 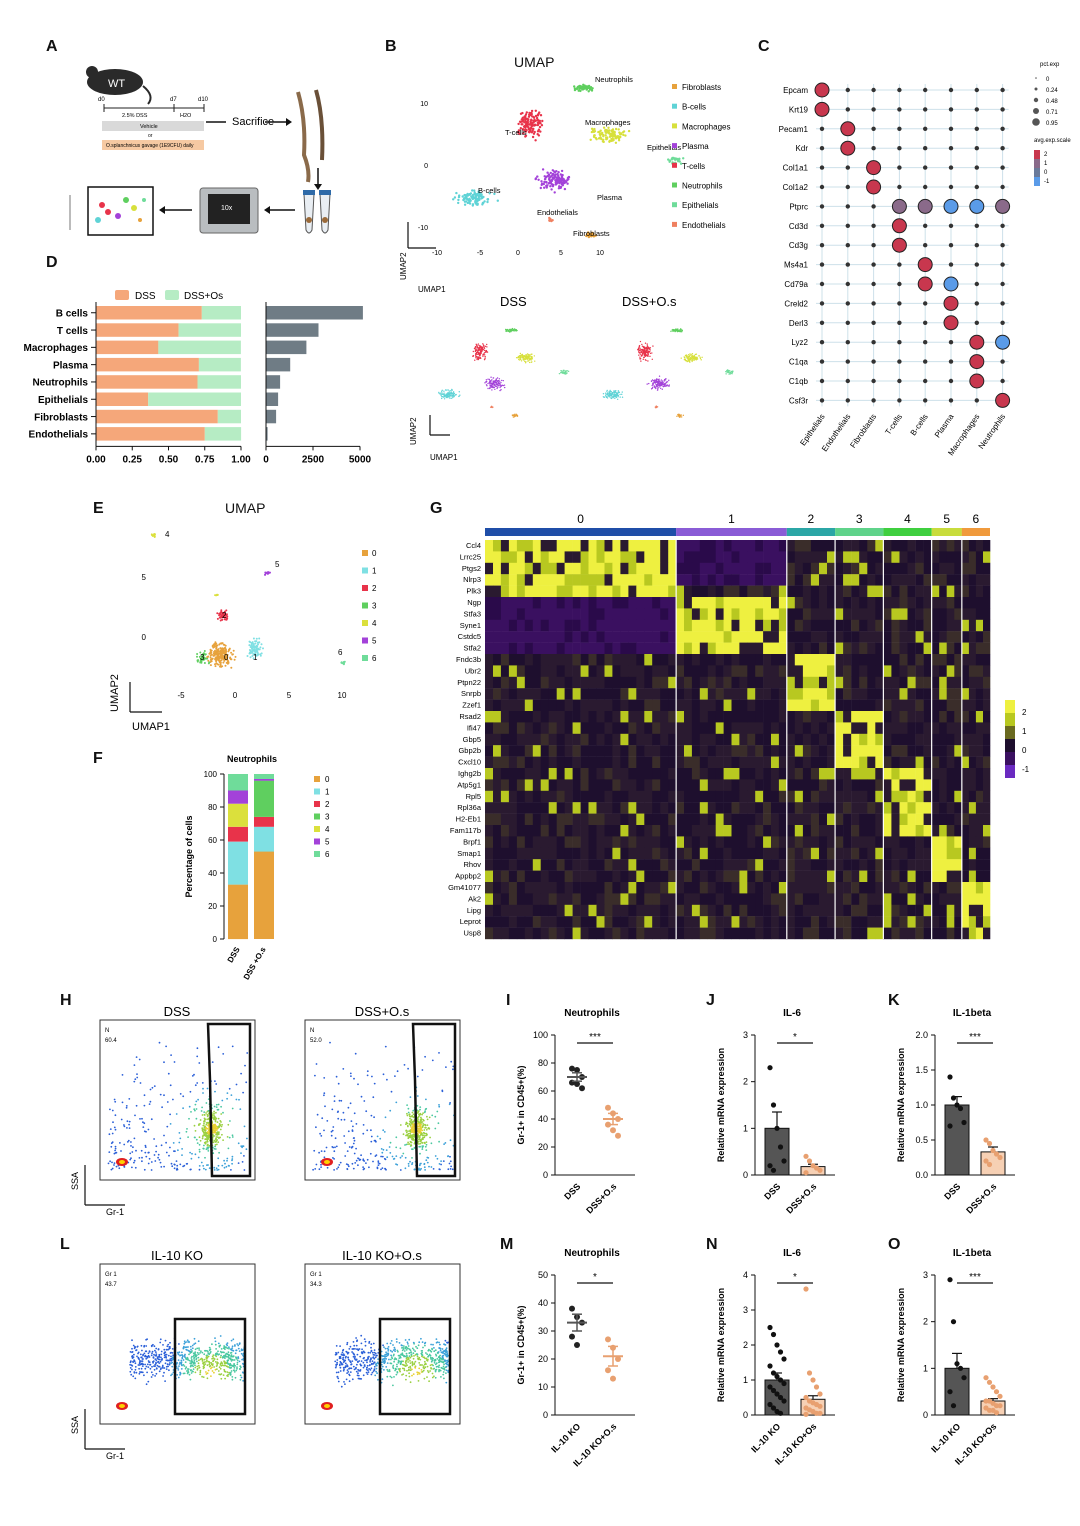 I want to click on stacked-bar-segment, so click(x=264, y=821).